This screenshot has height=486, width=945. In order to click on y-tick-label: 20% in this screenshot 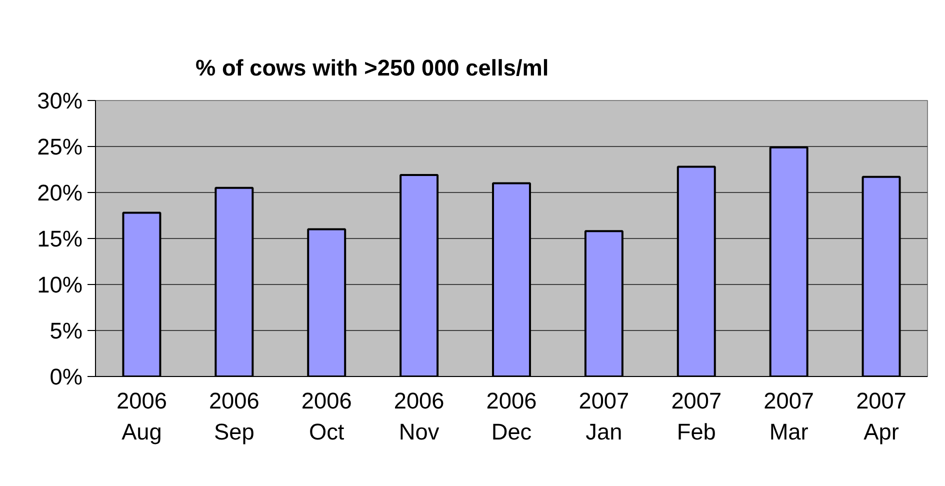, I will do `click(60, 193)`.